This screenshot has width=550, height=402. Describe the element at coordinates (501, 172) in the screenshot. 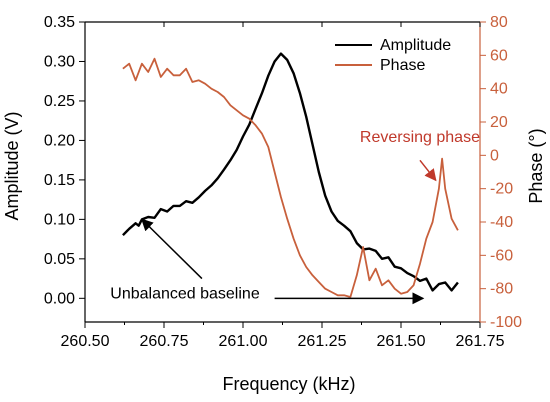

I see `y-right-axis-ticks: -100 -80 -60 -40 -20 0 20 40 60 80` at that location.